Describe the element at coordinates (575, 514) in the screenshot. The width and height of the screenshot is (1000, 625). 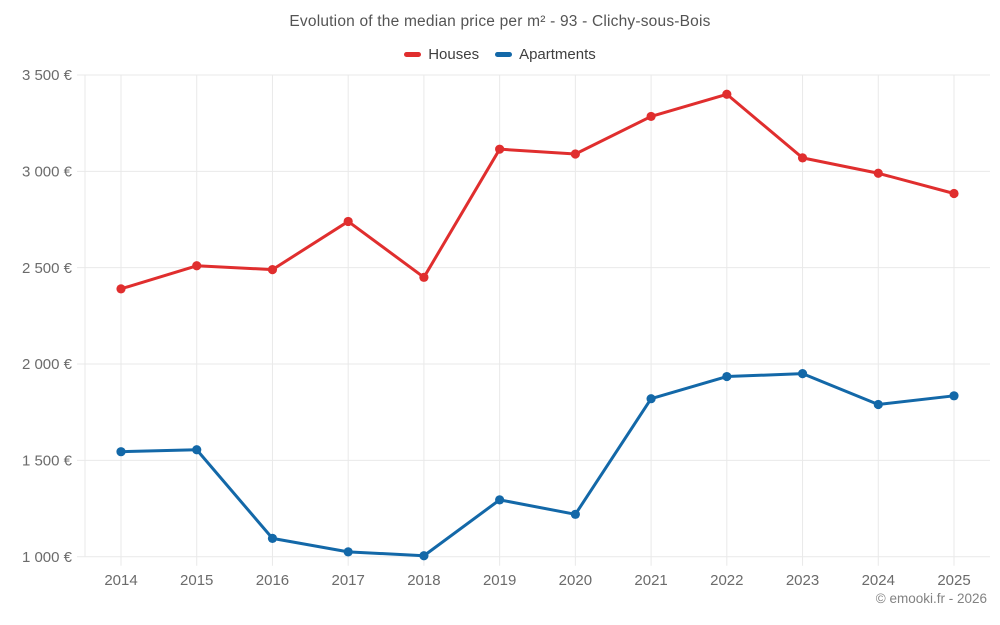
I see `apartments-point-2020` at that location.